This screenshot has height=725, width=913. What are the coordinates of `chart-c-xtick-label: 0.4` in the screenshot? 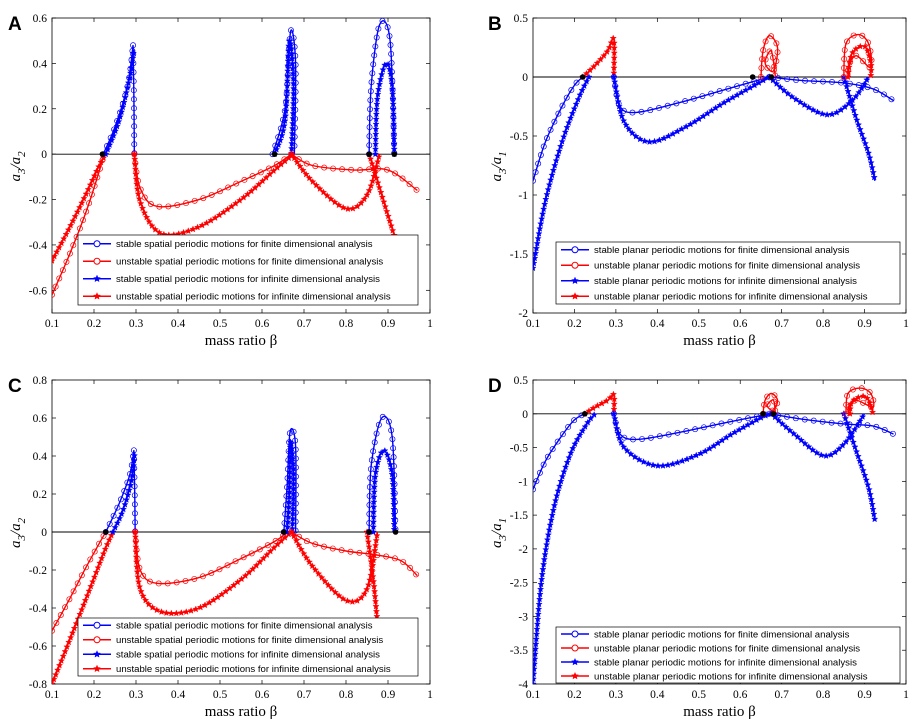 It's located at (178, 695).